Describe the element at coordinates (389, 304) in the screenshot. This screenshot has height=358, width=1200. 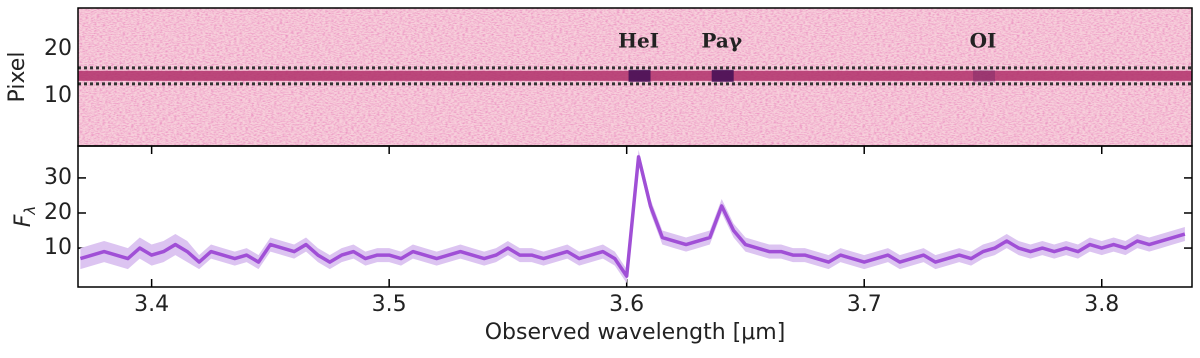
I see `x-tick-label: 3.5` at that location.